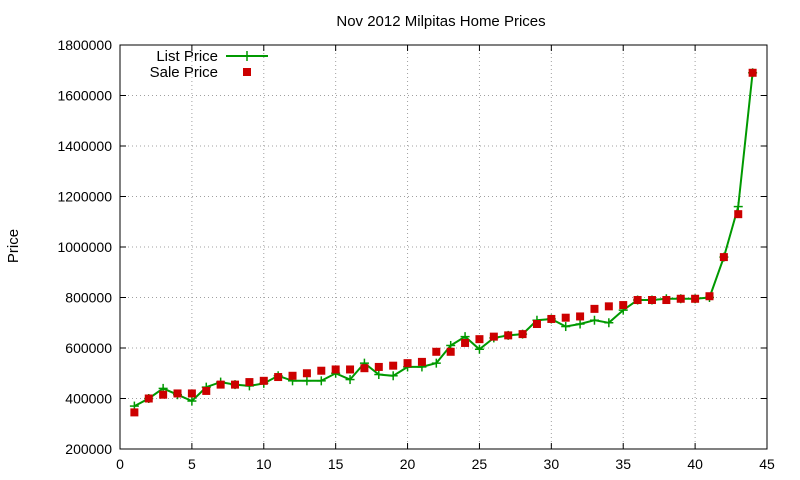 Image resolution: width=800 pixels, height=480 pixels. Describe the element at coordinates (767, 464) in the screenshot. I see `x-tick-label: 45` at that location.